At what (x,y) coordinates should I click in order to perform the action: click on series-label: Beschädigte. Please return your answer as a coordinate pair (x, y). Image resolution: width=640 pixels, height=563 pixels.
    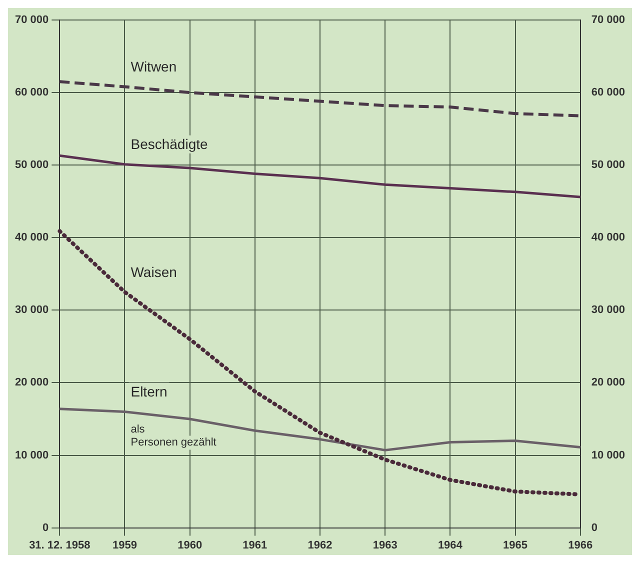
    Looking at the image, I should click on (169, 144).